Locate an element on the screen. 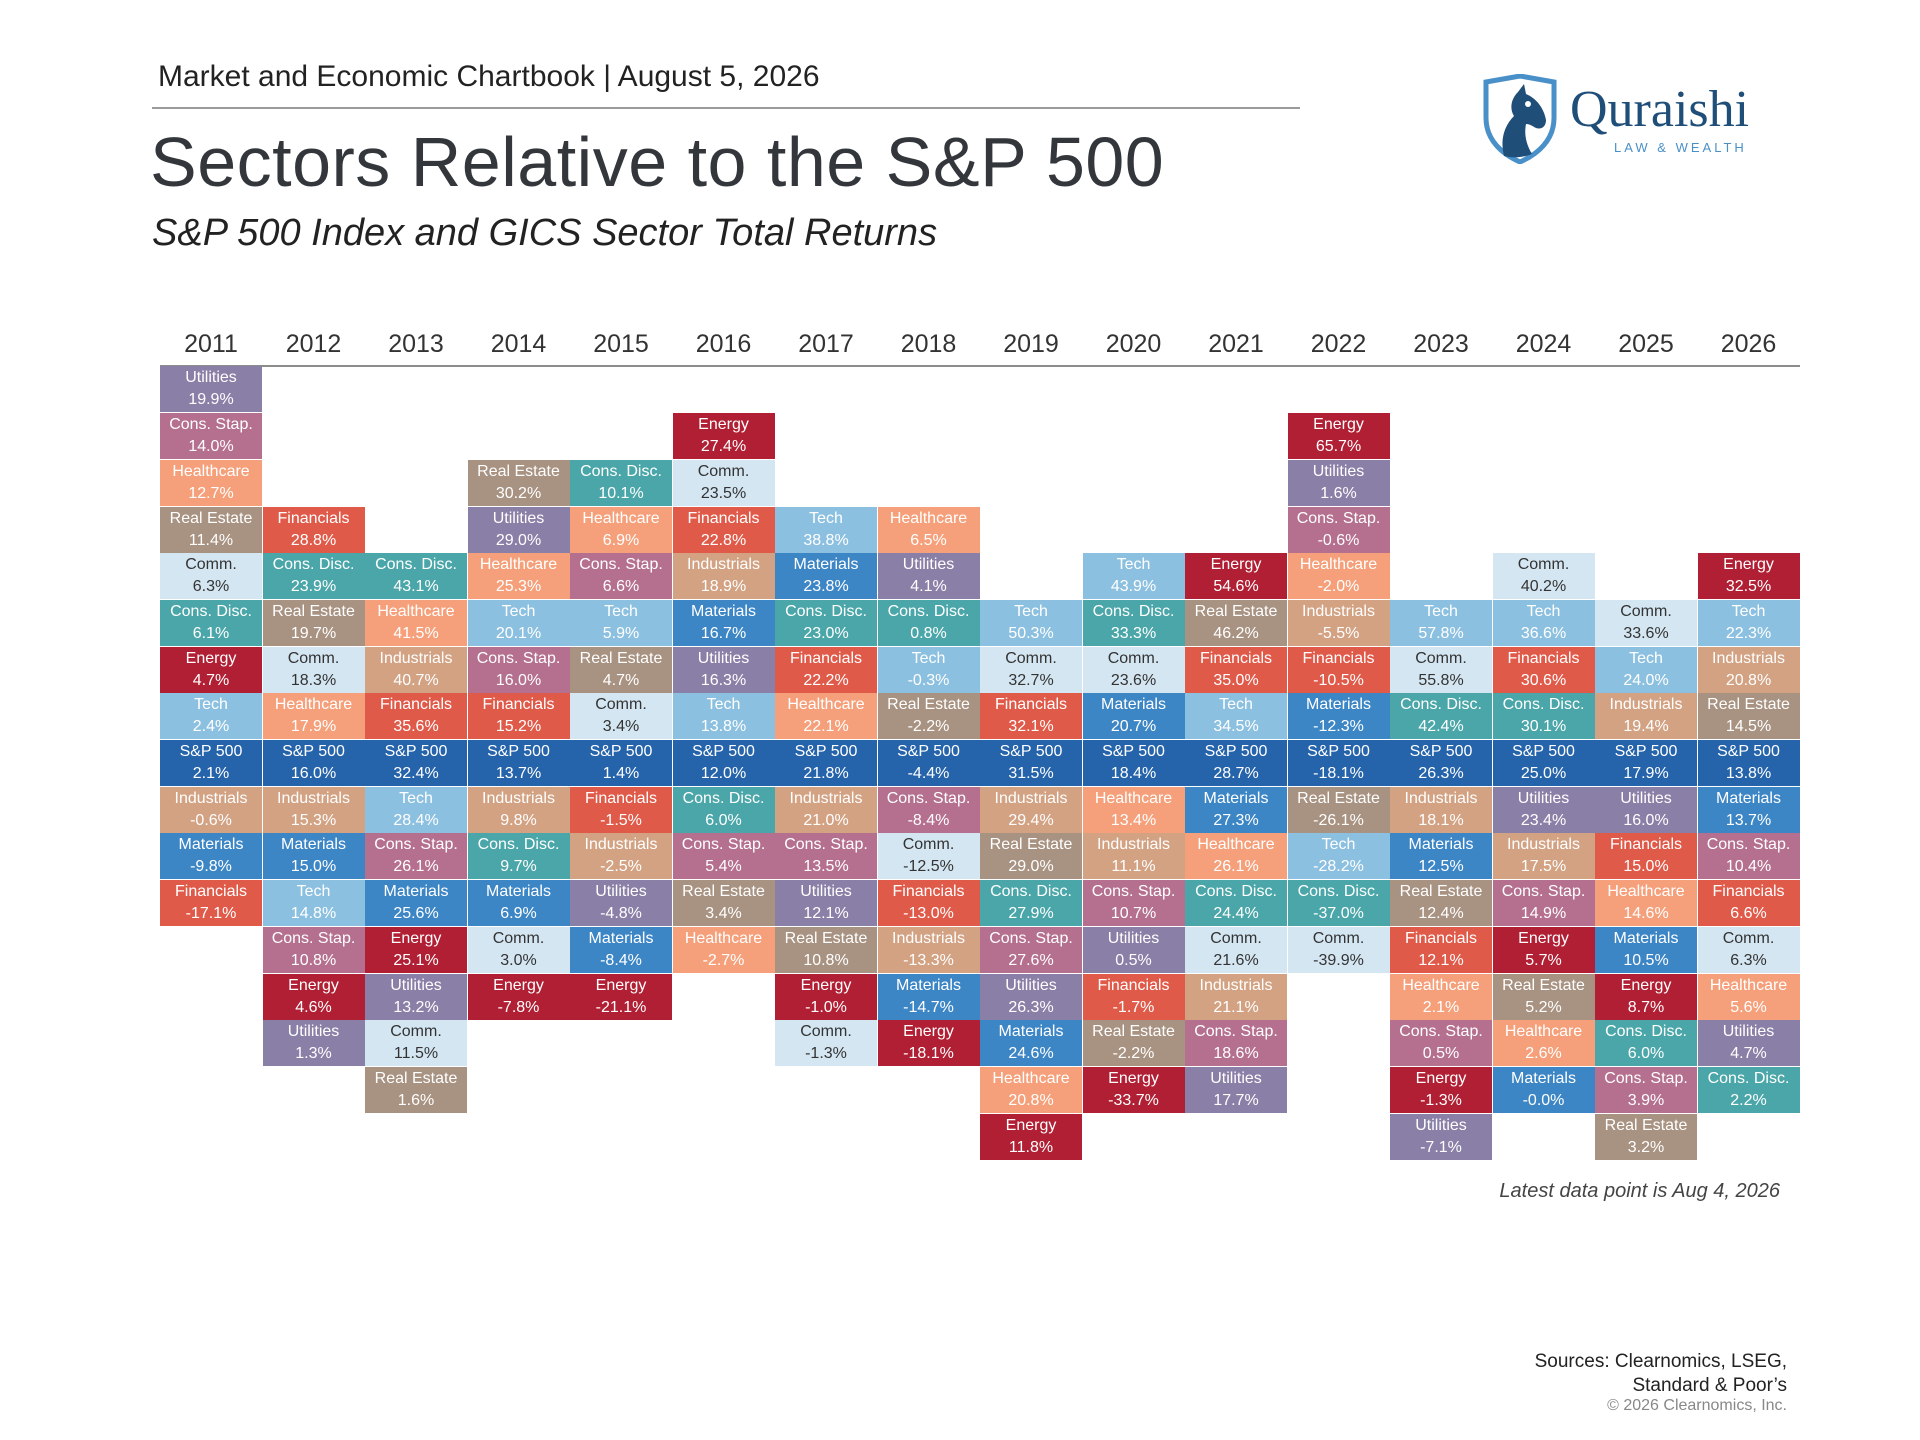 Image resolution: width=1920 pixels, height=1440 pixels. sector-return: 42.4% is located at coordinates (1441, 727).